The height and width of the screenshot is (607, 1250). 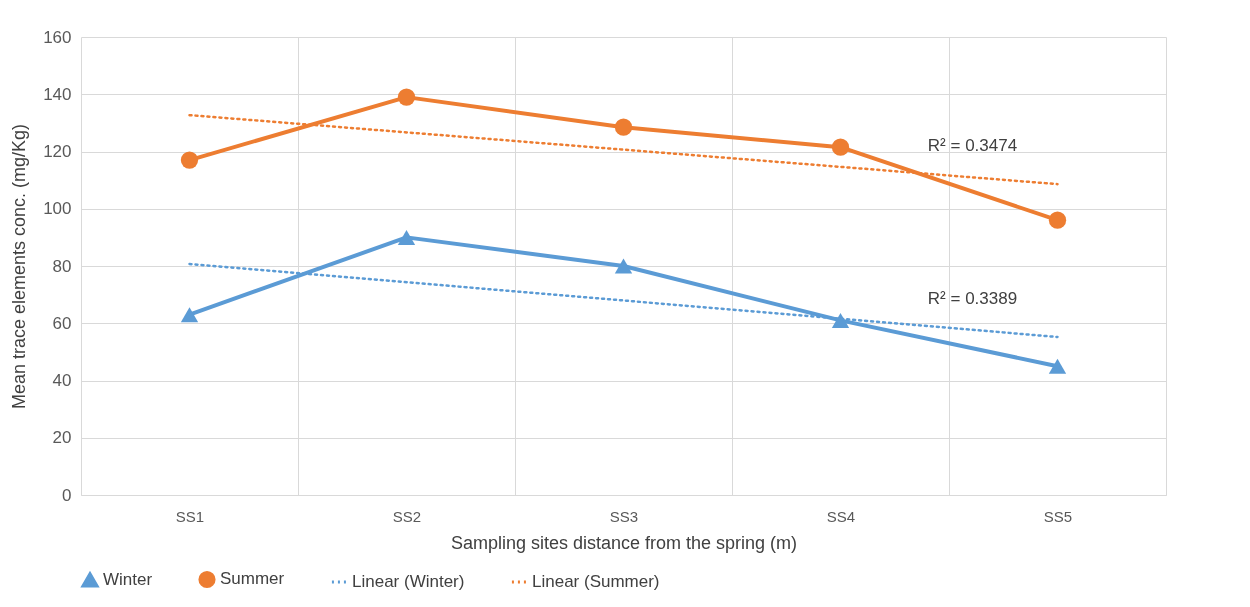 I want to click on y-tick-label: 140, so click(x=57, y=94).